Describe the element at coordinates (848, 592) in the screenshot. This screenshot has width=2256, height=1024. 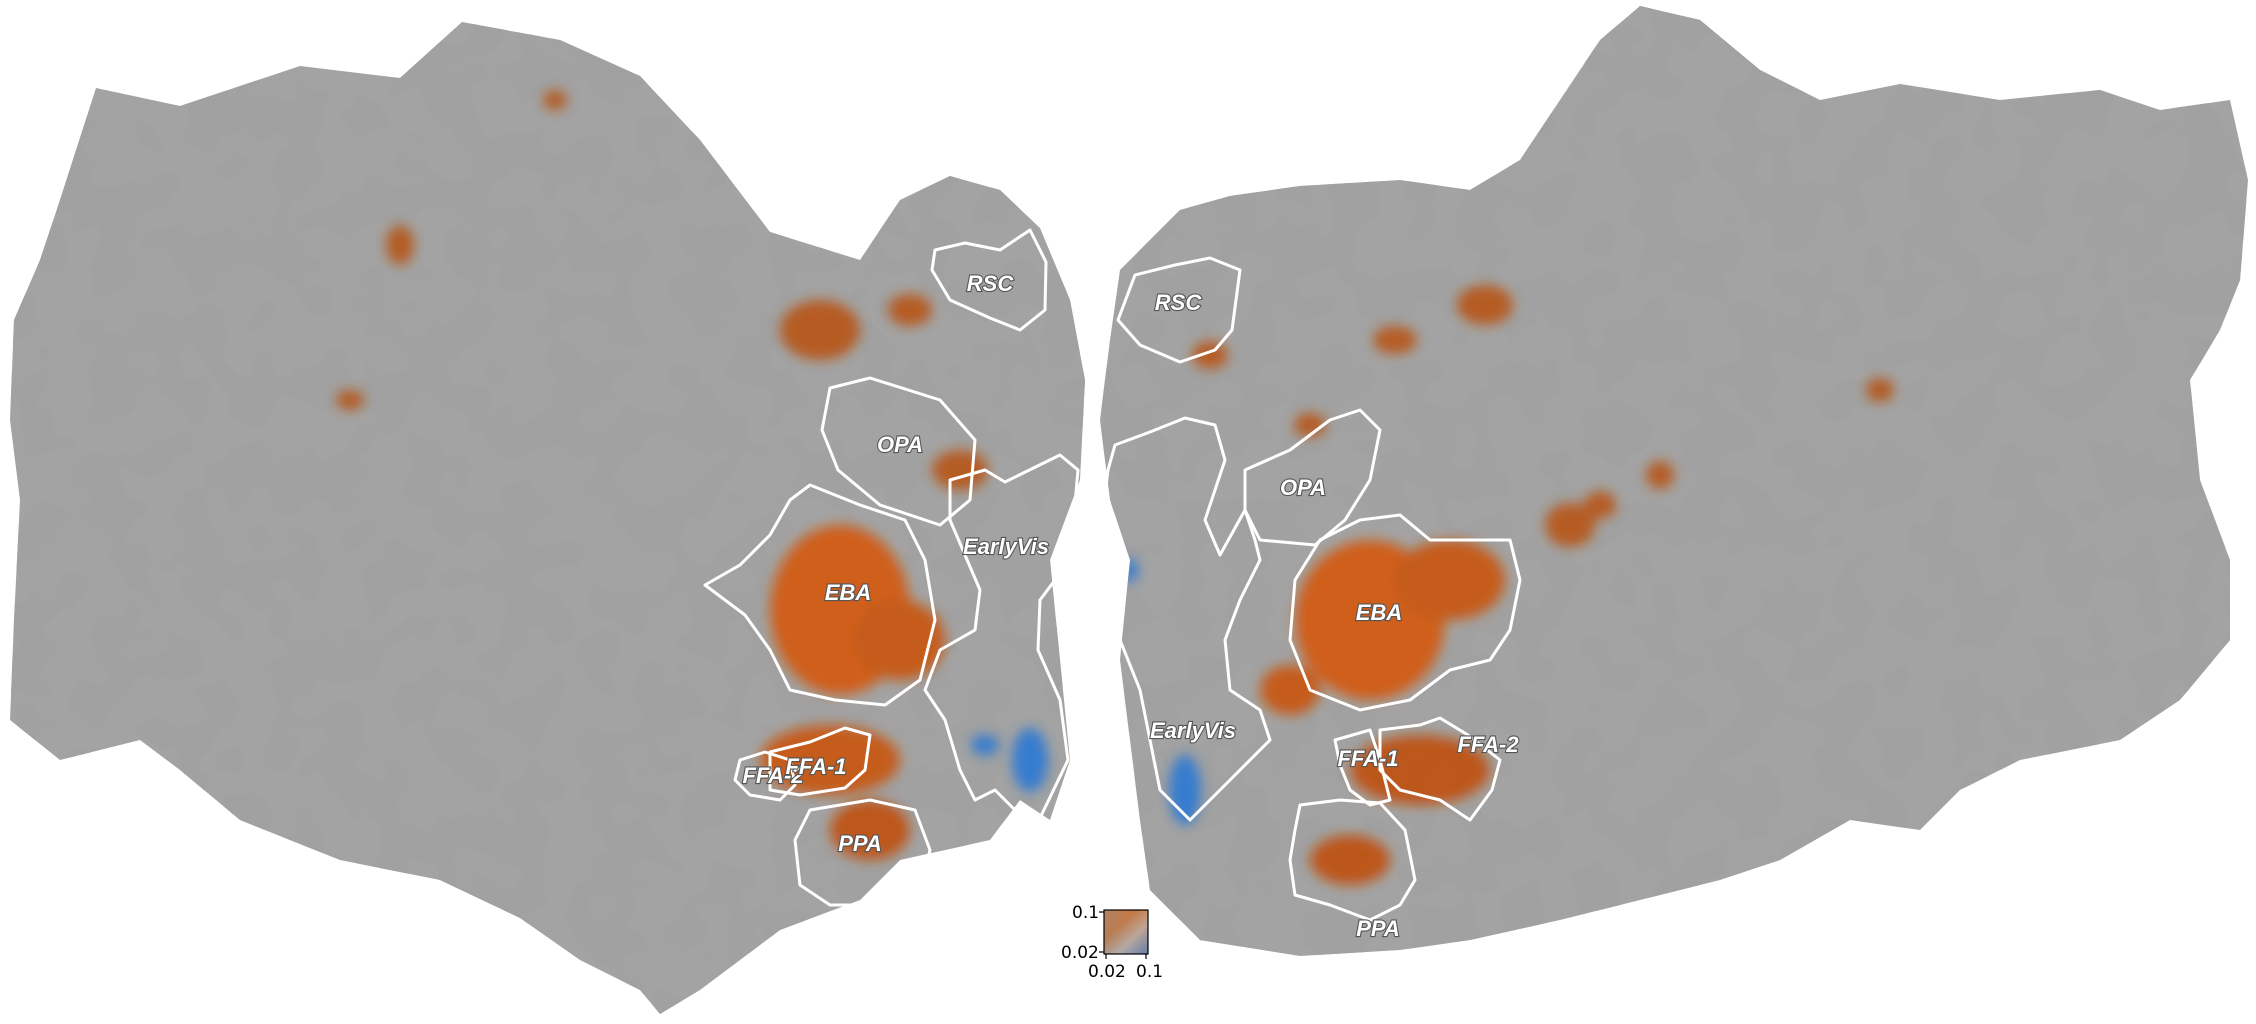
I see `left-eba-label: EBA` at that location.